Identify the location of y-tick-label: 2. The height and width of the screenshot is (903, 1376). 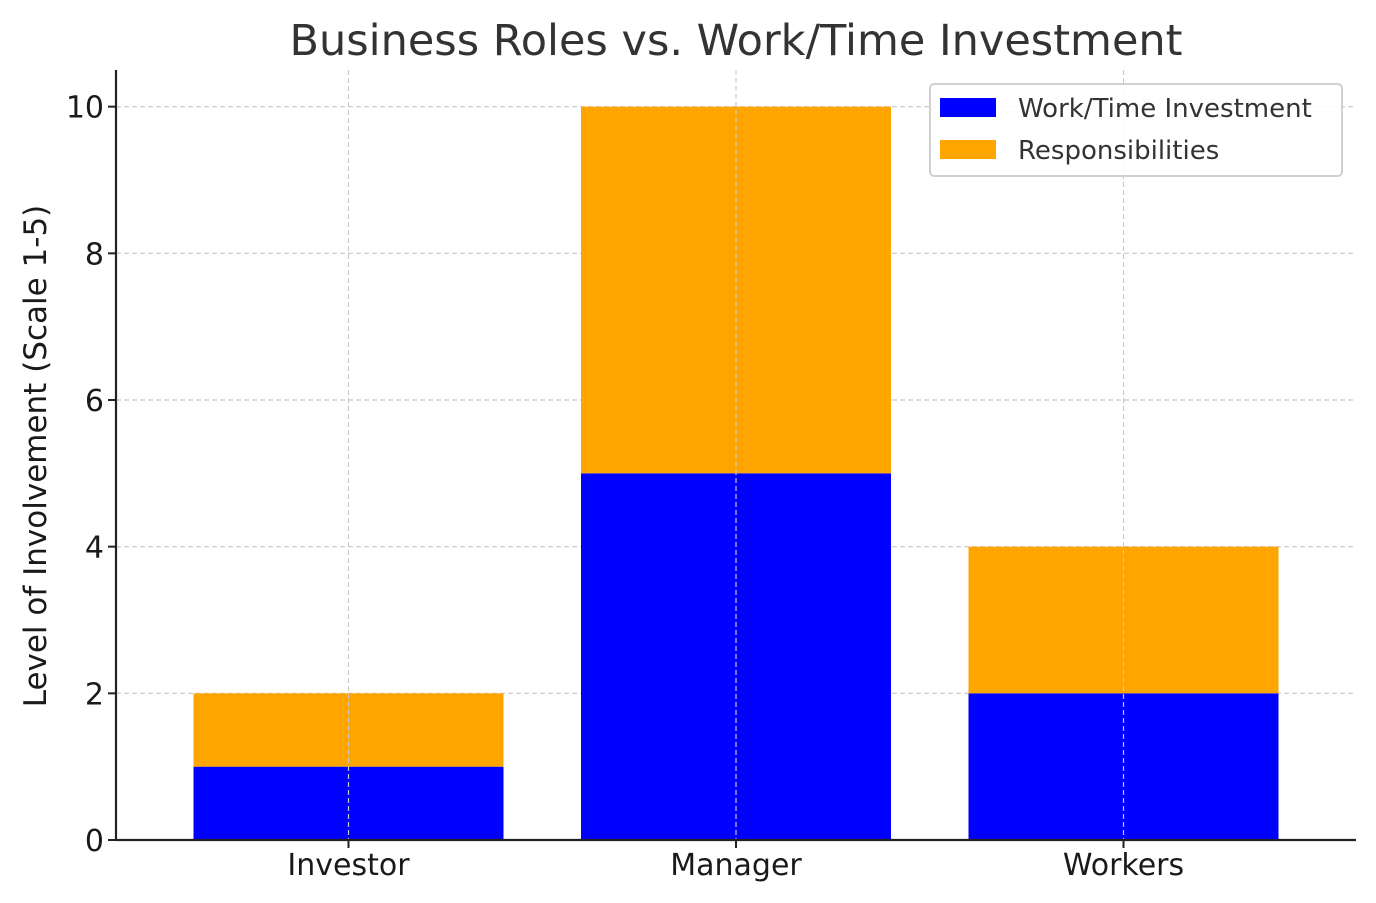
(94, 694).